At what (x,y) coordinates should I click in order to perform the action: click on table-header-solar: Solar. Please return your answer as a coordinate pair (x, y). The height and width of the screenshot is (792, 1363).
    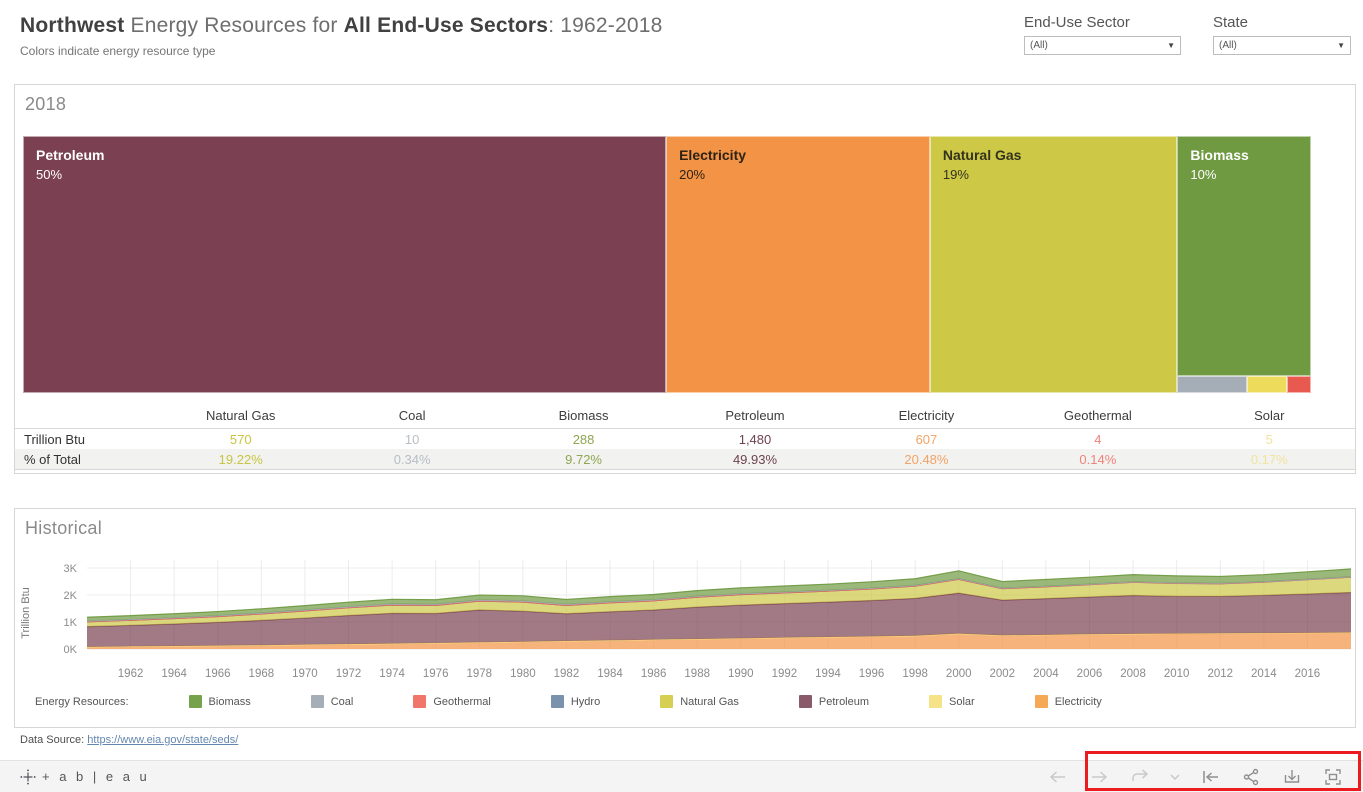
    Looking at the image, I should click on (1269, 415).